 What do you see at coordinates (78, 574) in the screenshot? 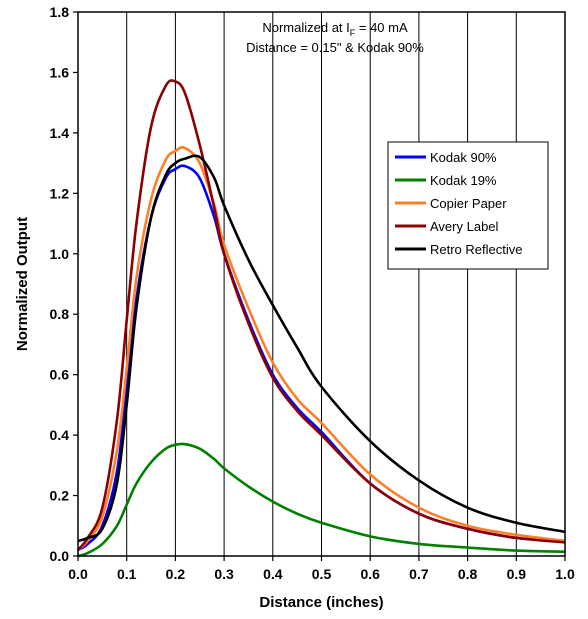
I see `x-tick-label: 0.0` at bounding box center [78, 574].